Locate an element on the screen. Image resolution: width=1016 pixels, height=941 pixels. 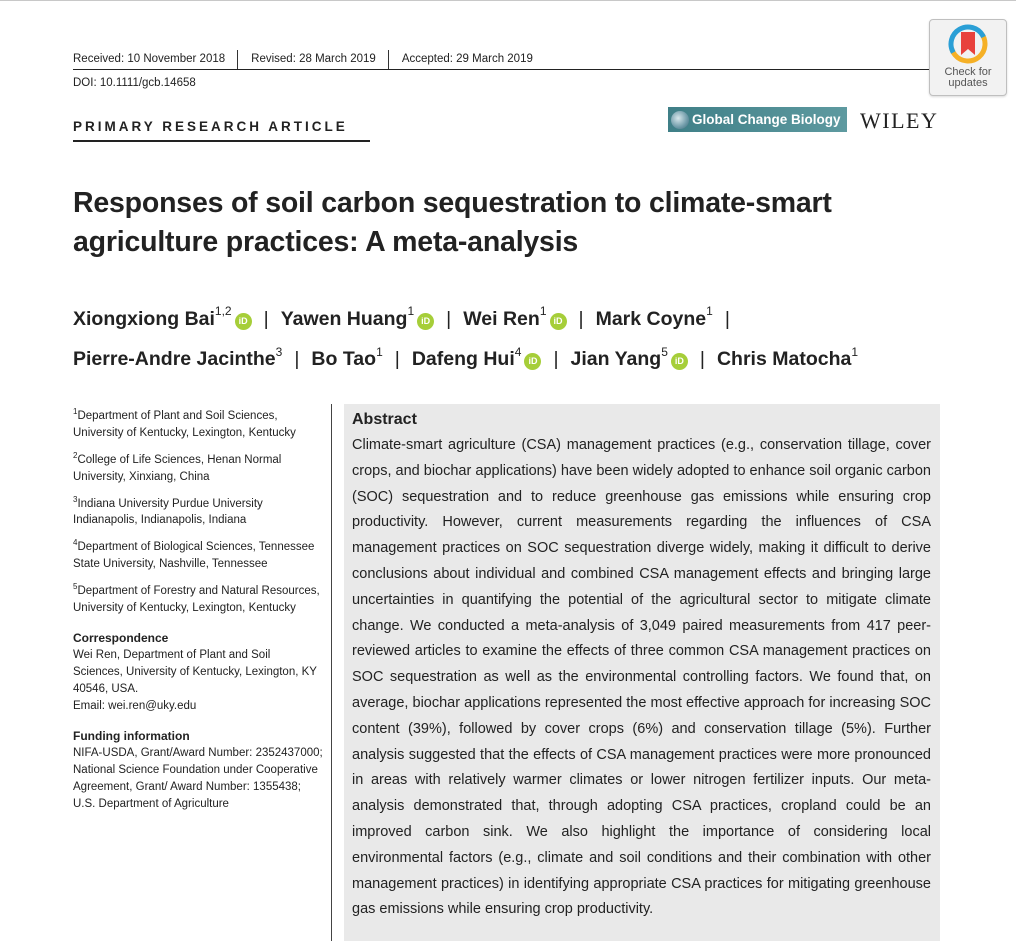
affiliation-number: 5 is located at coordinates (75, 587).